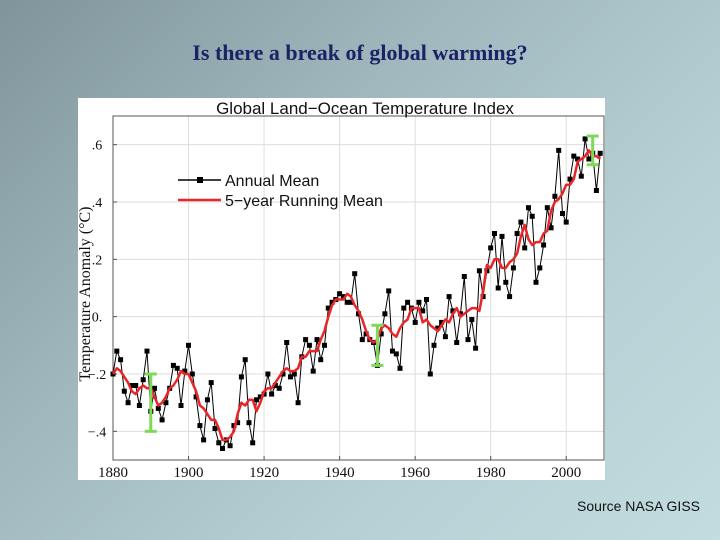  Describe the element at coordinates (86, 294) in the screenshot. I see `y-axis-label: Temperature Anomaly (°C)` at that location.